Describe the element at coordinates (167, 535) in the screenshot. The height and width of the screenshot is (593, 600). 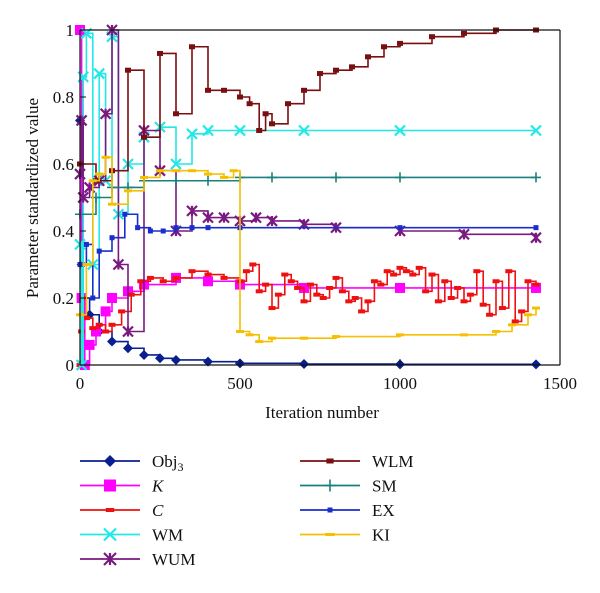
I see `legend-label: WM` at that location.